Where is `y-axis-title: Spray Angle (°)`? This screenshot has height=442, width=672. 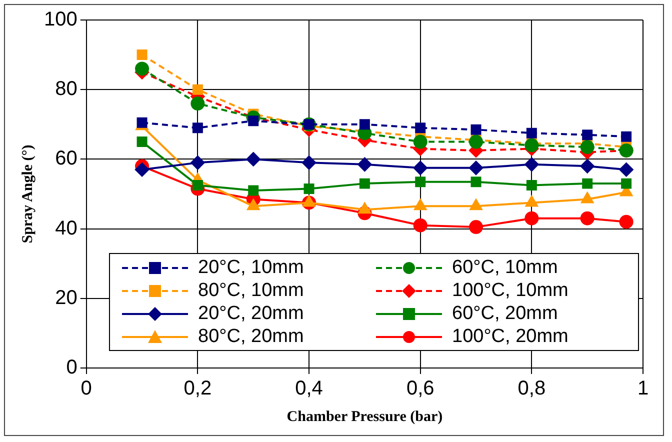 y-axis-title: Spray Angle (°) is located at coordinates (28, 194).